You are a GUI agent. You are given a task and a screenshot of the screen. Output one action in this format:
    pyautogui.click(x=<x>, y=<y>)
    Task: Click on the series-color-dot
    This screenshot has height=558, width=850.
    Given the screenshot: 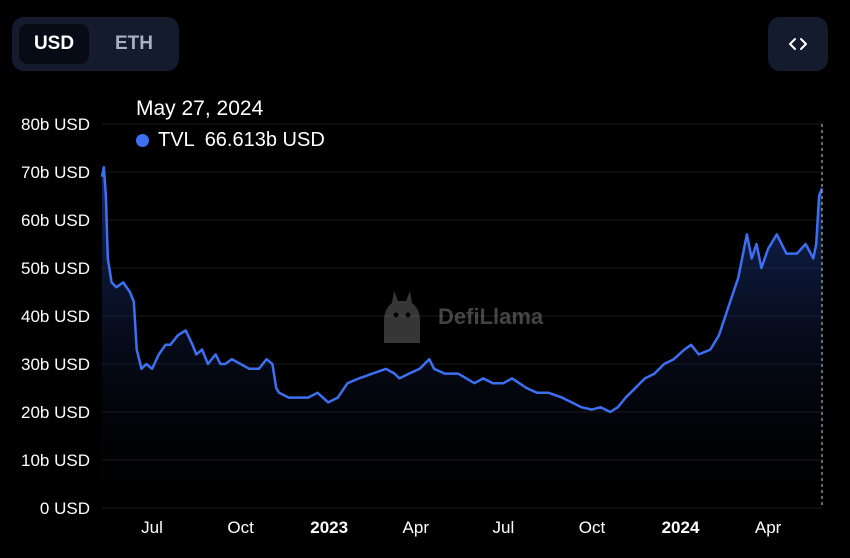 What is the action you would take?
    pyautogui.click(x=142, y=140)
    